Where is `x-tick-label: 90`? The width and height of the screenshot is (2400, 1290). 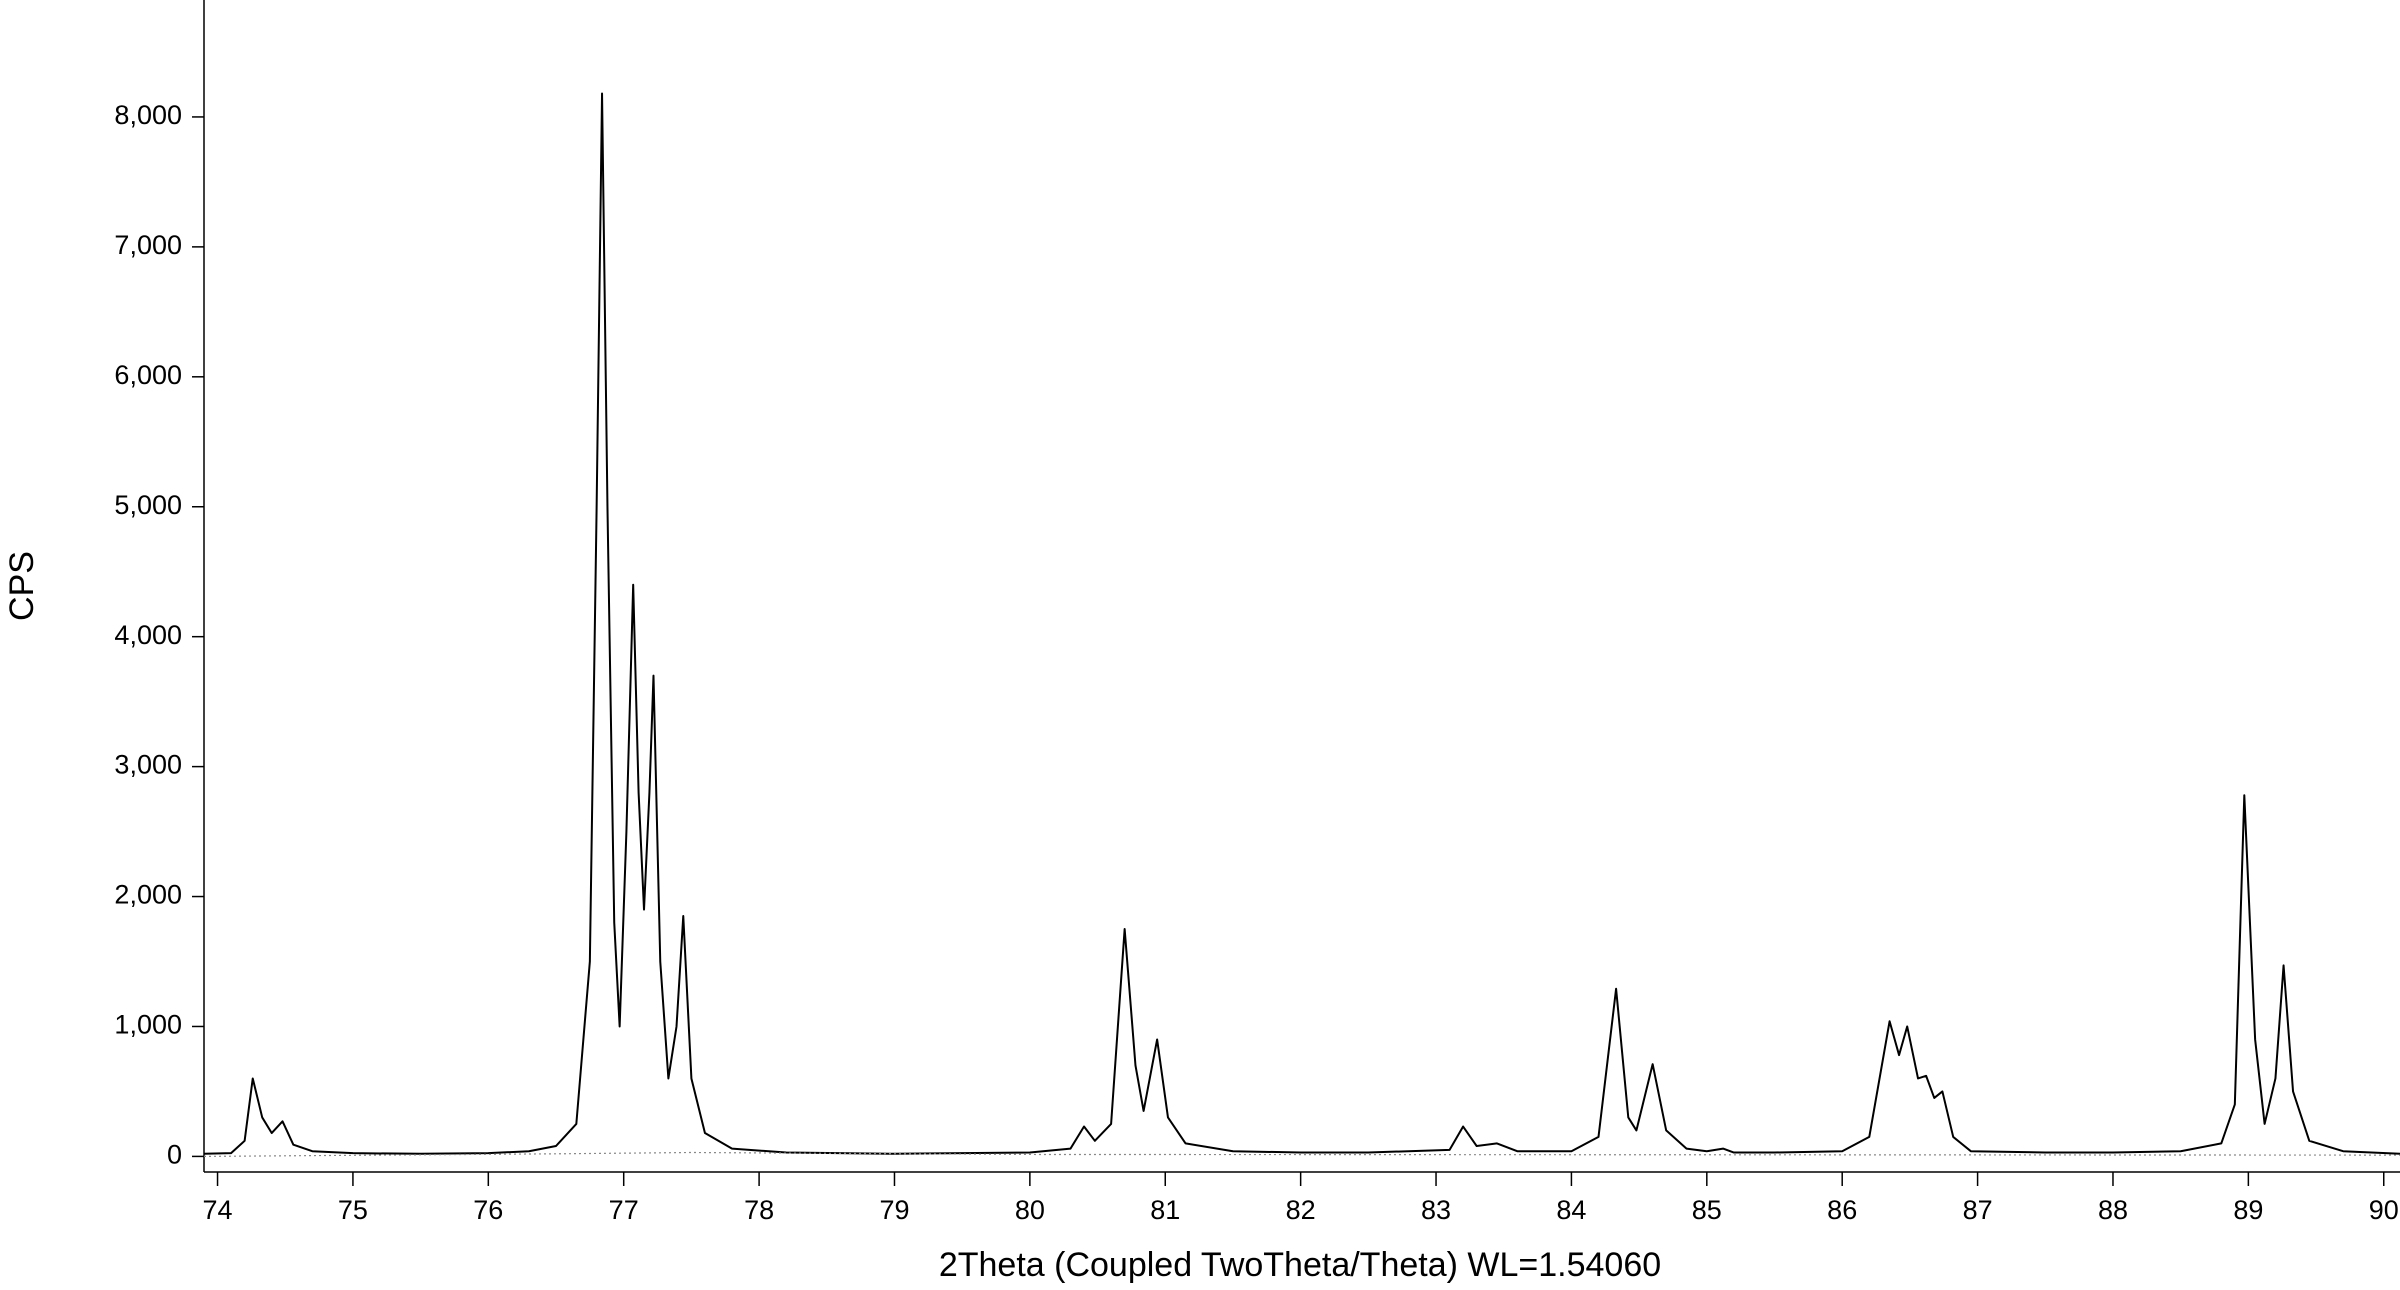
x-tick-label: 90 is located at coordinates (2384, 1210).